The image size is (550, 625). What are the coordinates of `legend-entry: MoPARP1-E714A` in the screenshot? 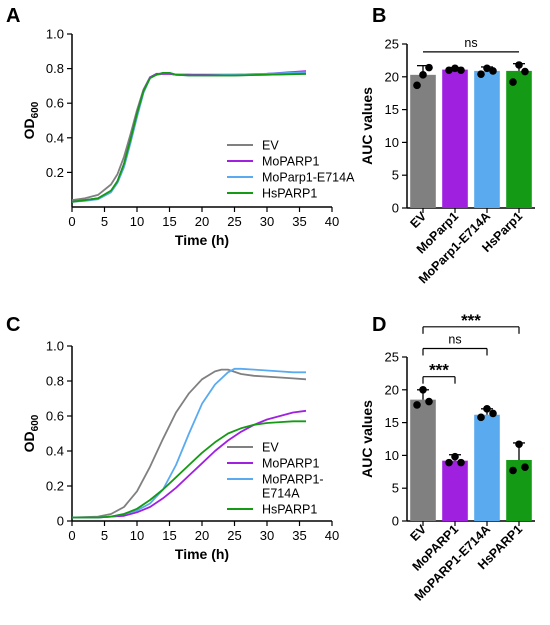 It's located at (293, 487).